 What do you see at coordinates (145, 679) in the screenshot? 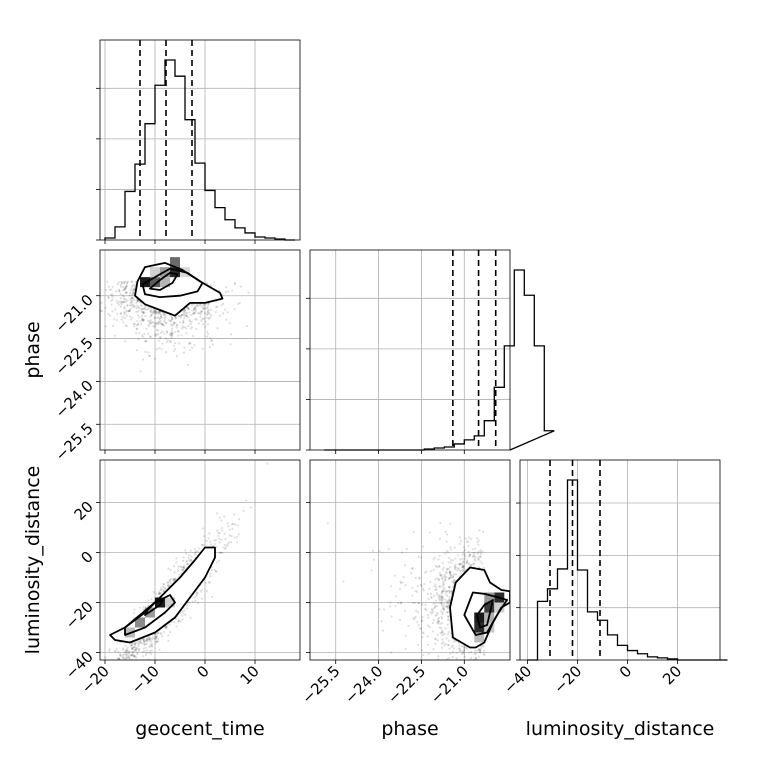
I see `x-tick-label: −10` at bounding box center [145, 679].